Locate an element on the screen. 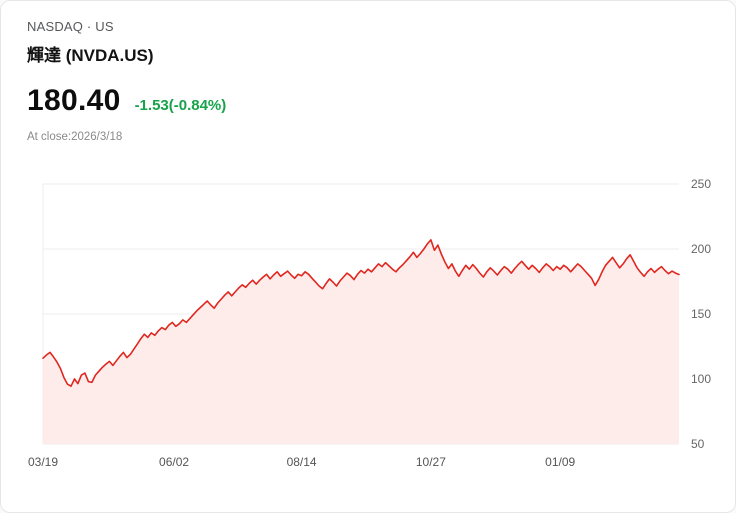 This screenshot has width=736, height=513. stock-name: 輝達 (NVDA.US) is located at coordinates (90, 55).